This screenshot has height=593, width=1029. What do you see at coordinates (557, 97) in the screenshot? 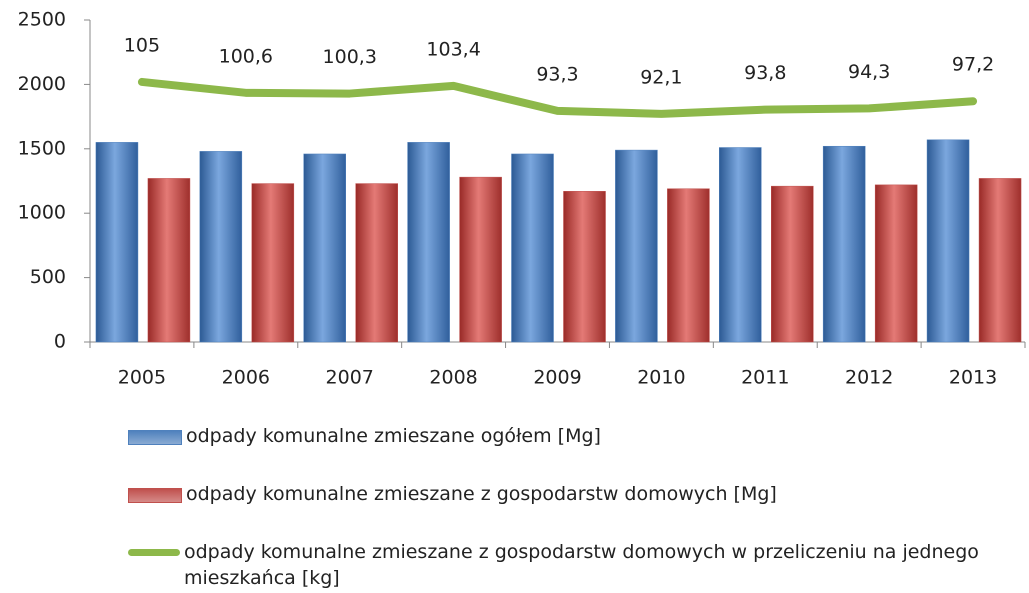
I see `line` at bounding box center [557, 97].